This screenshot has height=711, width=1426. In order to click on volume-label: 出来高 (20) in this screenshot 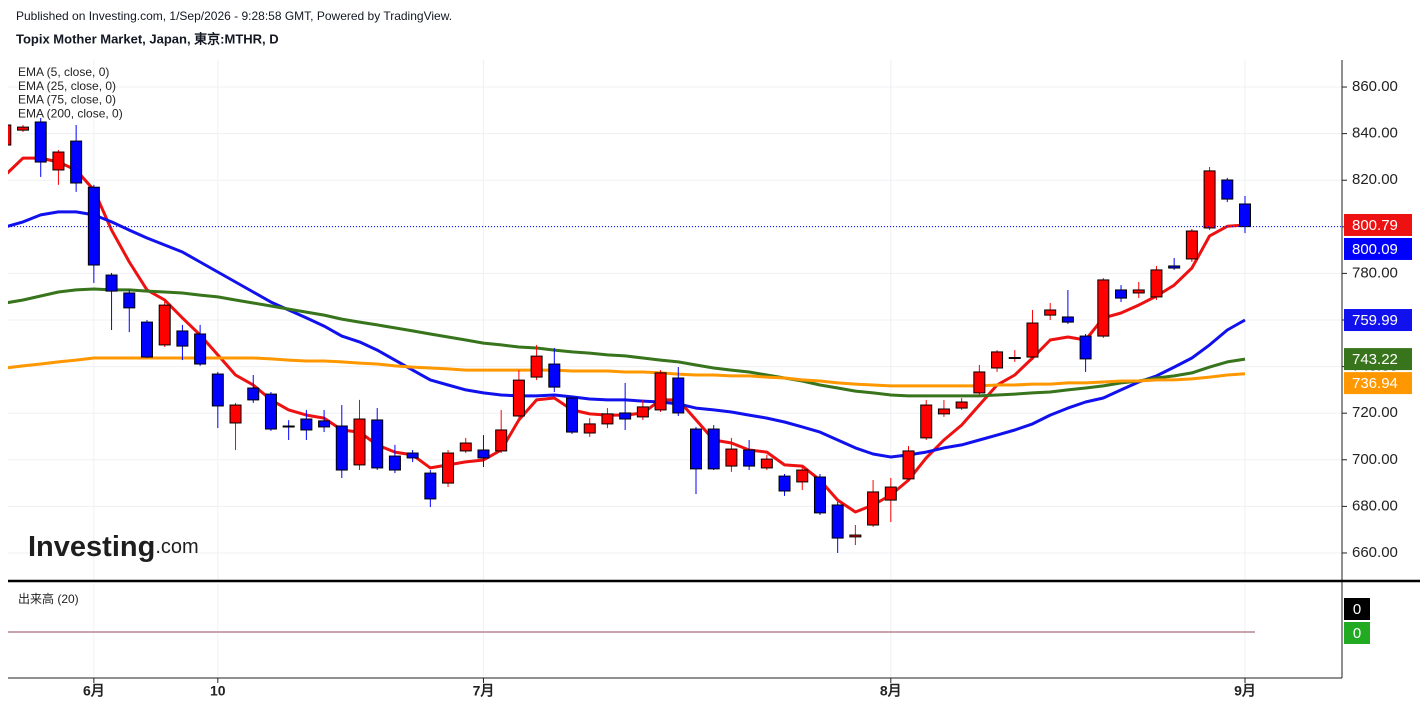, I will do `click(48, 598)`.